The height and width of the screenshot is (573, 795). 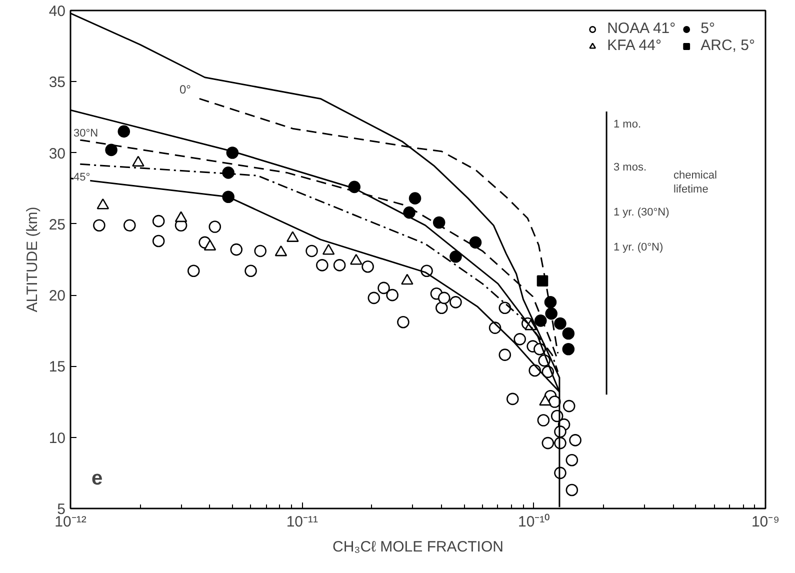 I want to click on annotation: 1 mo., so click(x=628, y=124).